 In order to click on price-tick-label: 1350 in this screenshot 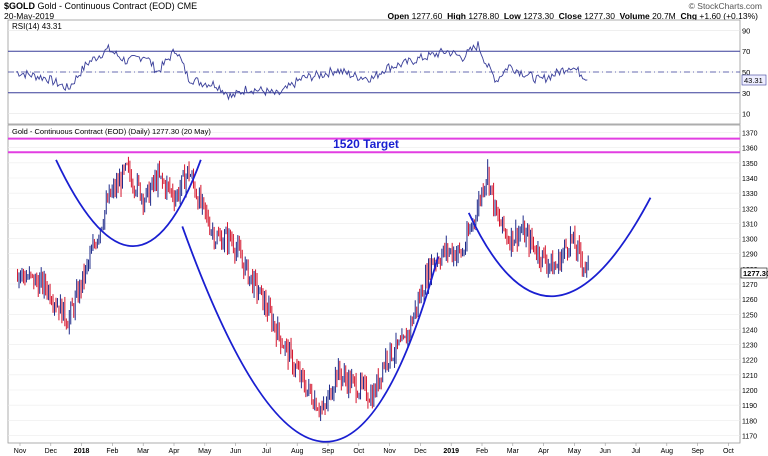, I will do `click(750, 164)`.